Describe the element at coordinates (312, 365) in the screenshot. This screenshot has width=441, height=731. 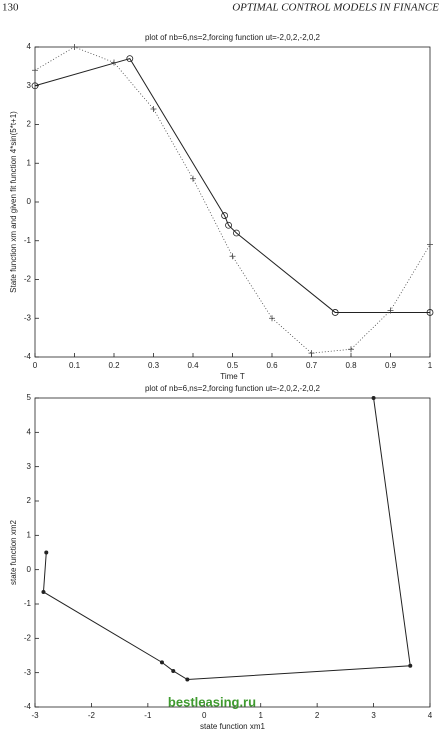
I see `x-tick-label: 0.7` at that location.